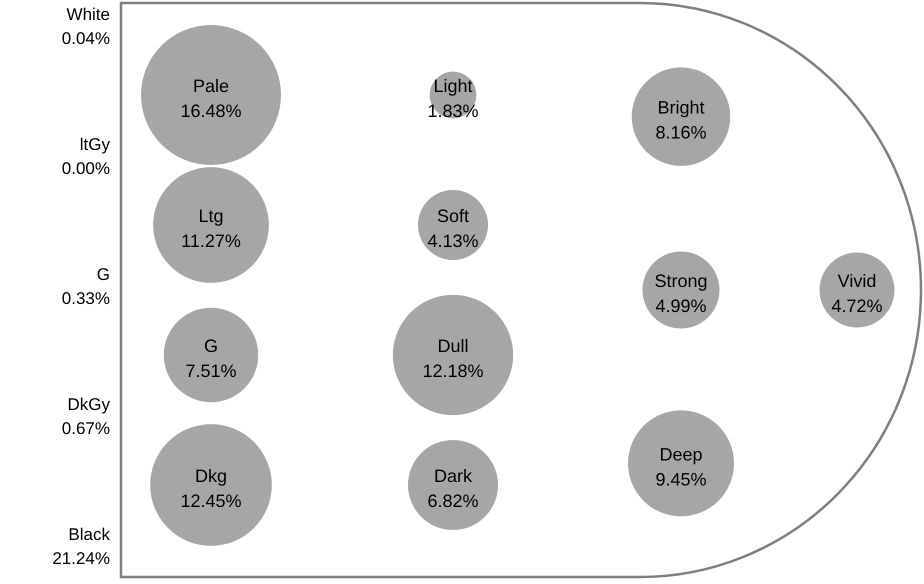 This screenshot has width=924, height=584. Describe the element at coordinates (88, 14) in the screenshot. I see `category-label: White` at that location.